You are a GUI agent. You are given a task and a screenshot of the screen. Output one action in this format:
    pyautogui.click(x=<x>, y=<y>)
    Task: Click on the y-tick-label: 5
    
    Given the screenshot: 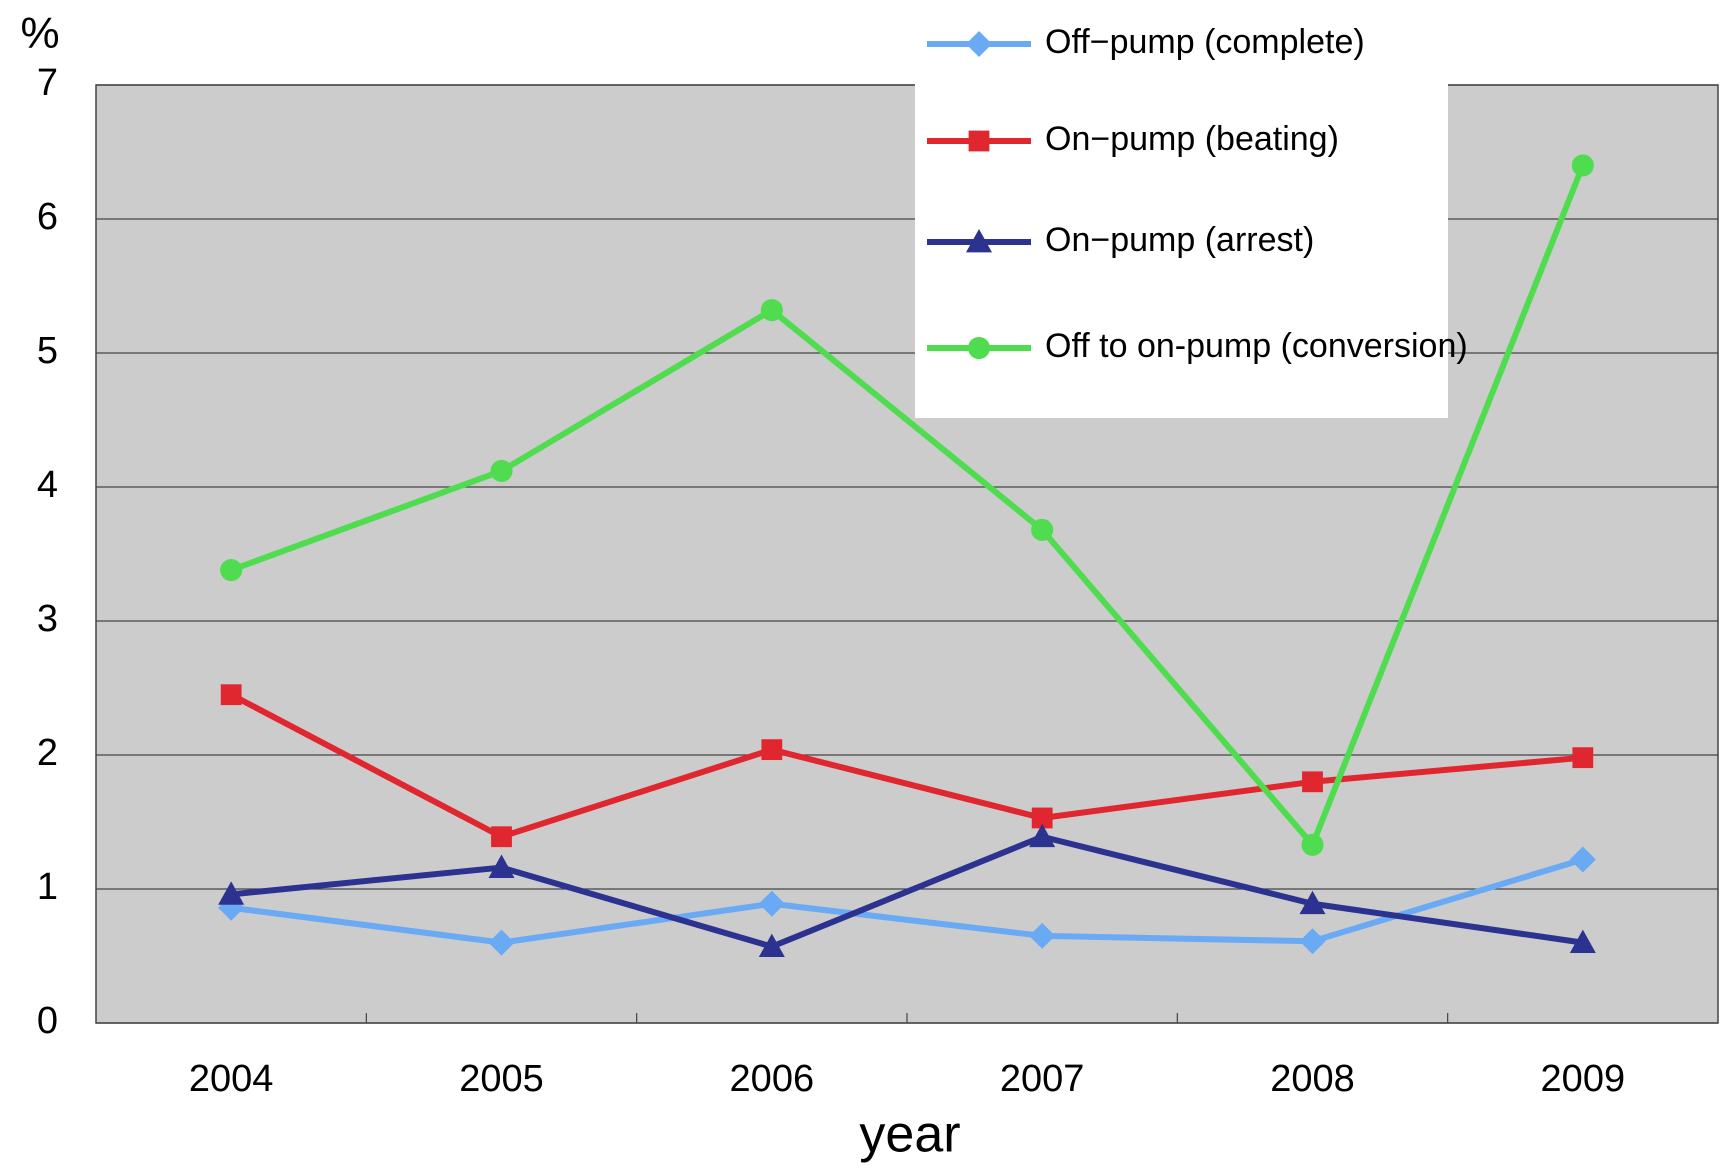 What is the action you would take?
    pyautogui.click(x=47, y=351)
    